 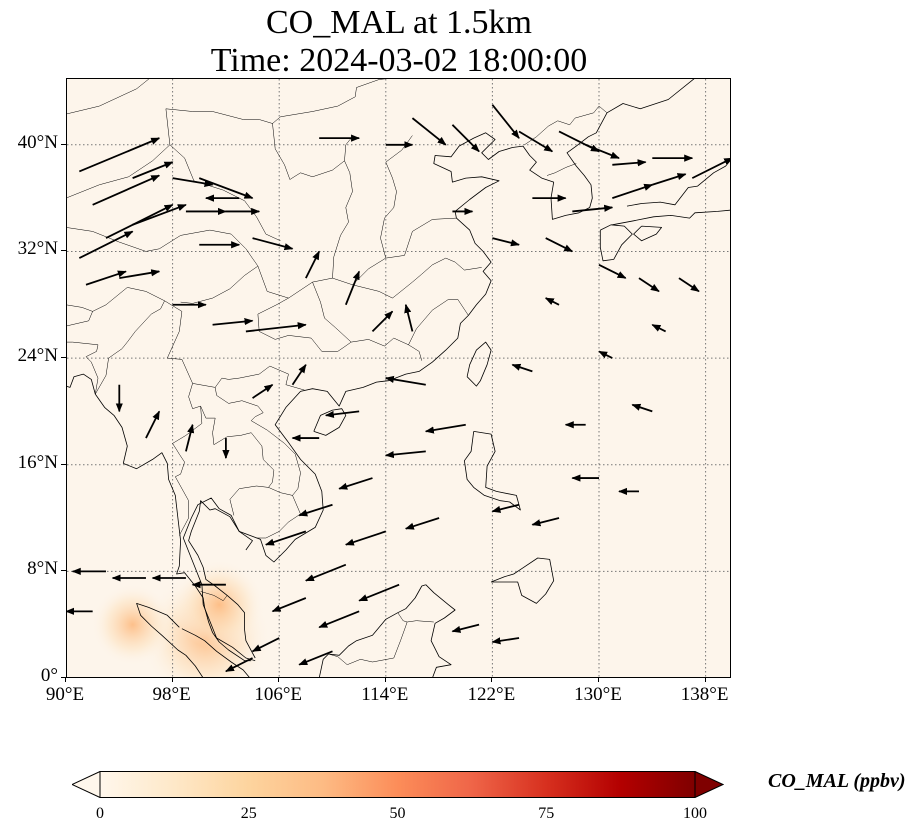 I want to click on latitude-tick-label: 8°N, so click(x=42, y=569).